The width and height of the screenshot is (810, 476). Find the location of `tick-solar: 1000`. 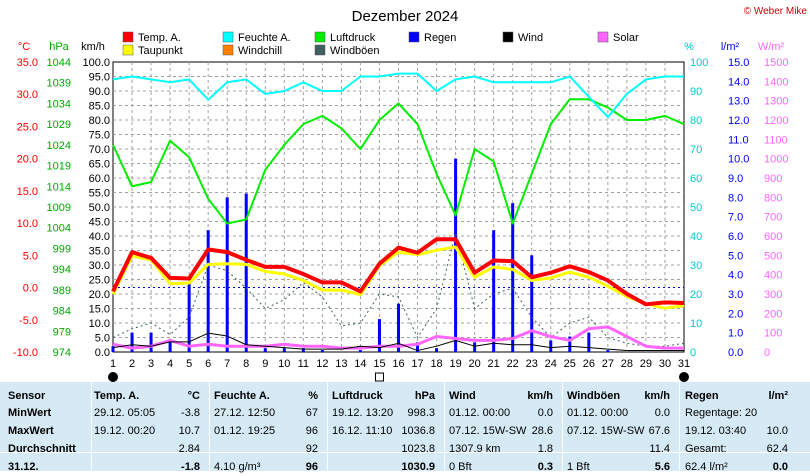

tick-solar: 1000 is located at coordinates (776, 160).